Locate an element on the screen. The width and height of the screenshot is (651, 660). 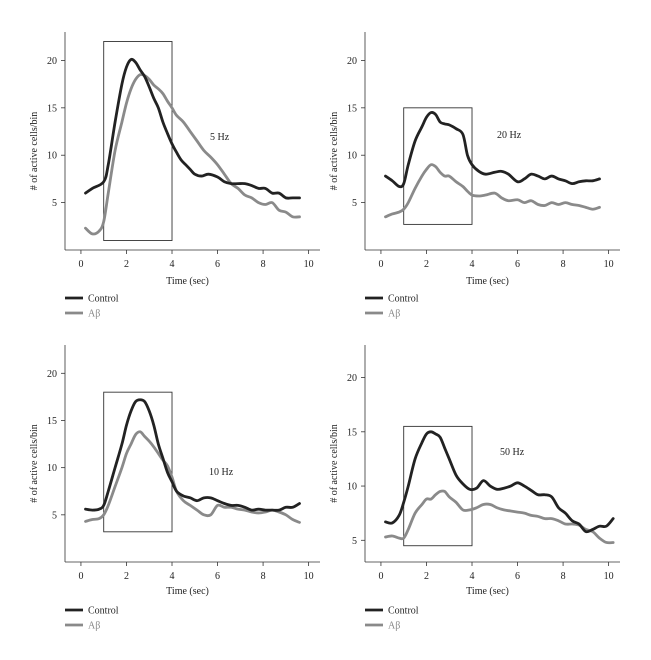
frequency-annotation: 5 Hz is located at coordinates (220, 137).